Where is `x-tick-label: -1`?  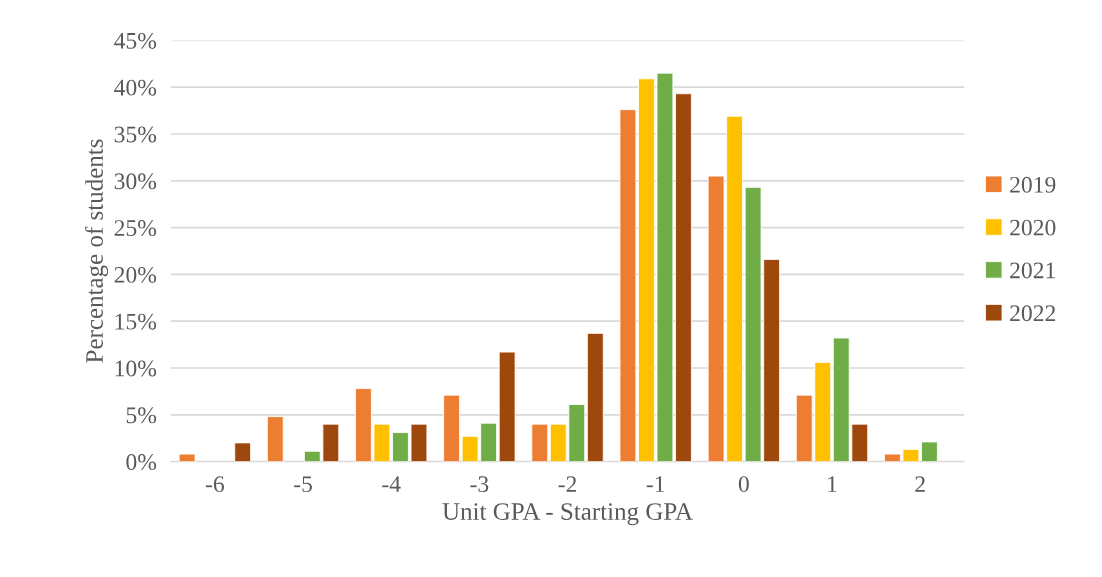 x-tick-label: -1 is located at coordinates (655, 484).